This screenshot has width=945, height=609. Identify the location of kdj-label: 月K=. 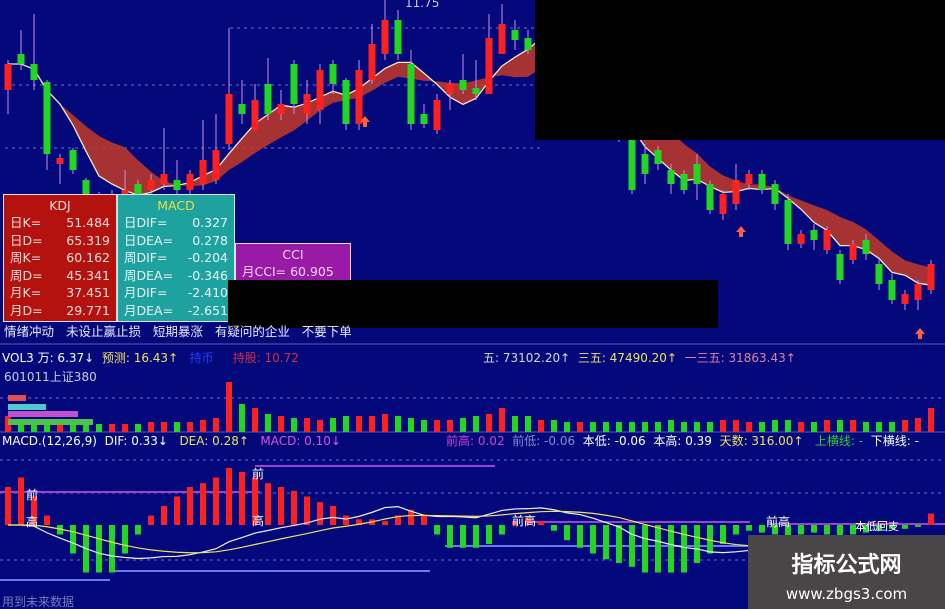
(26, 292).